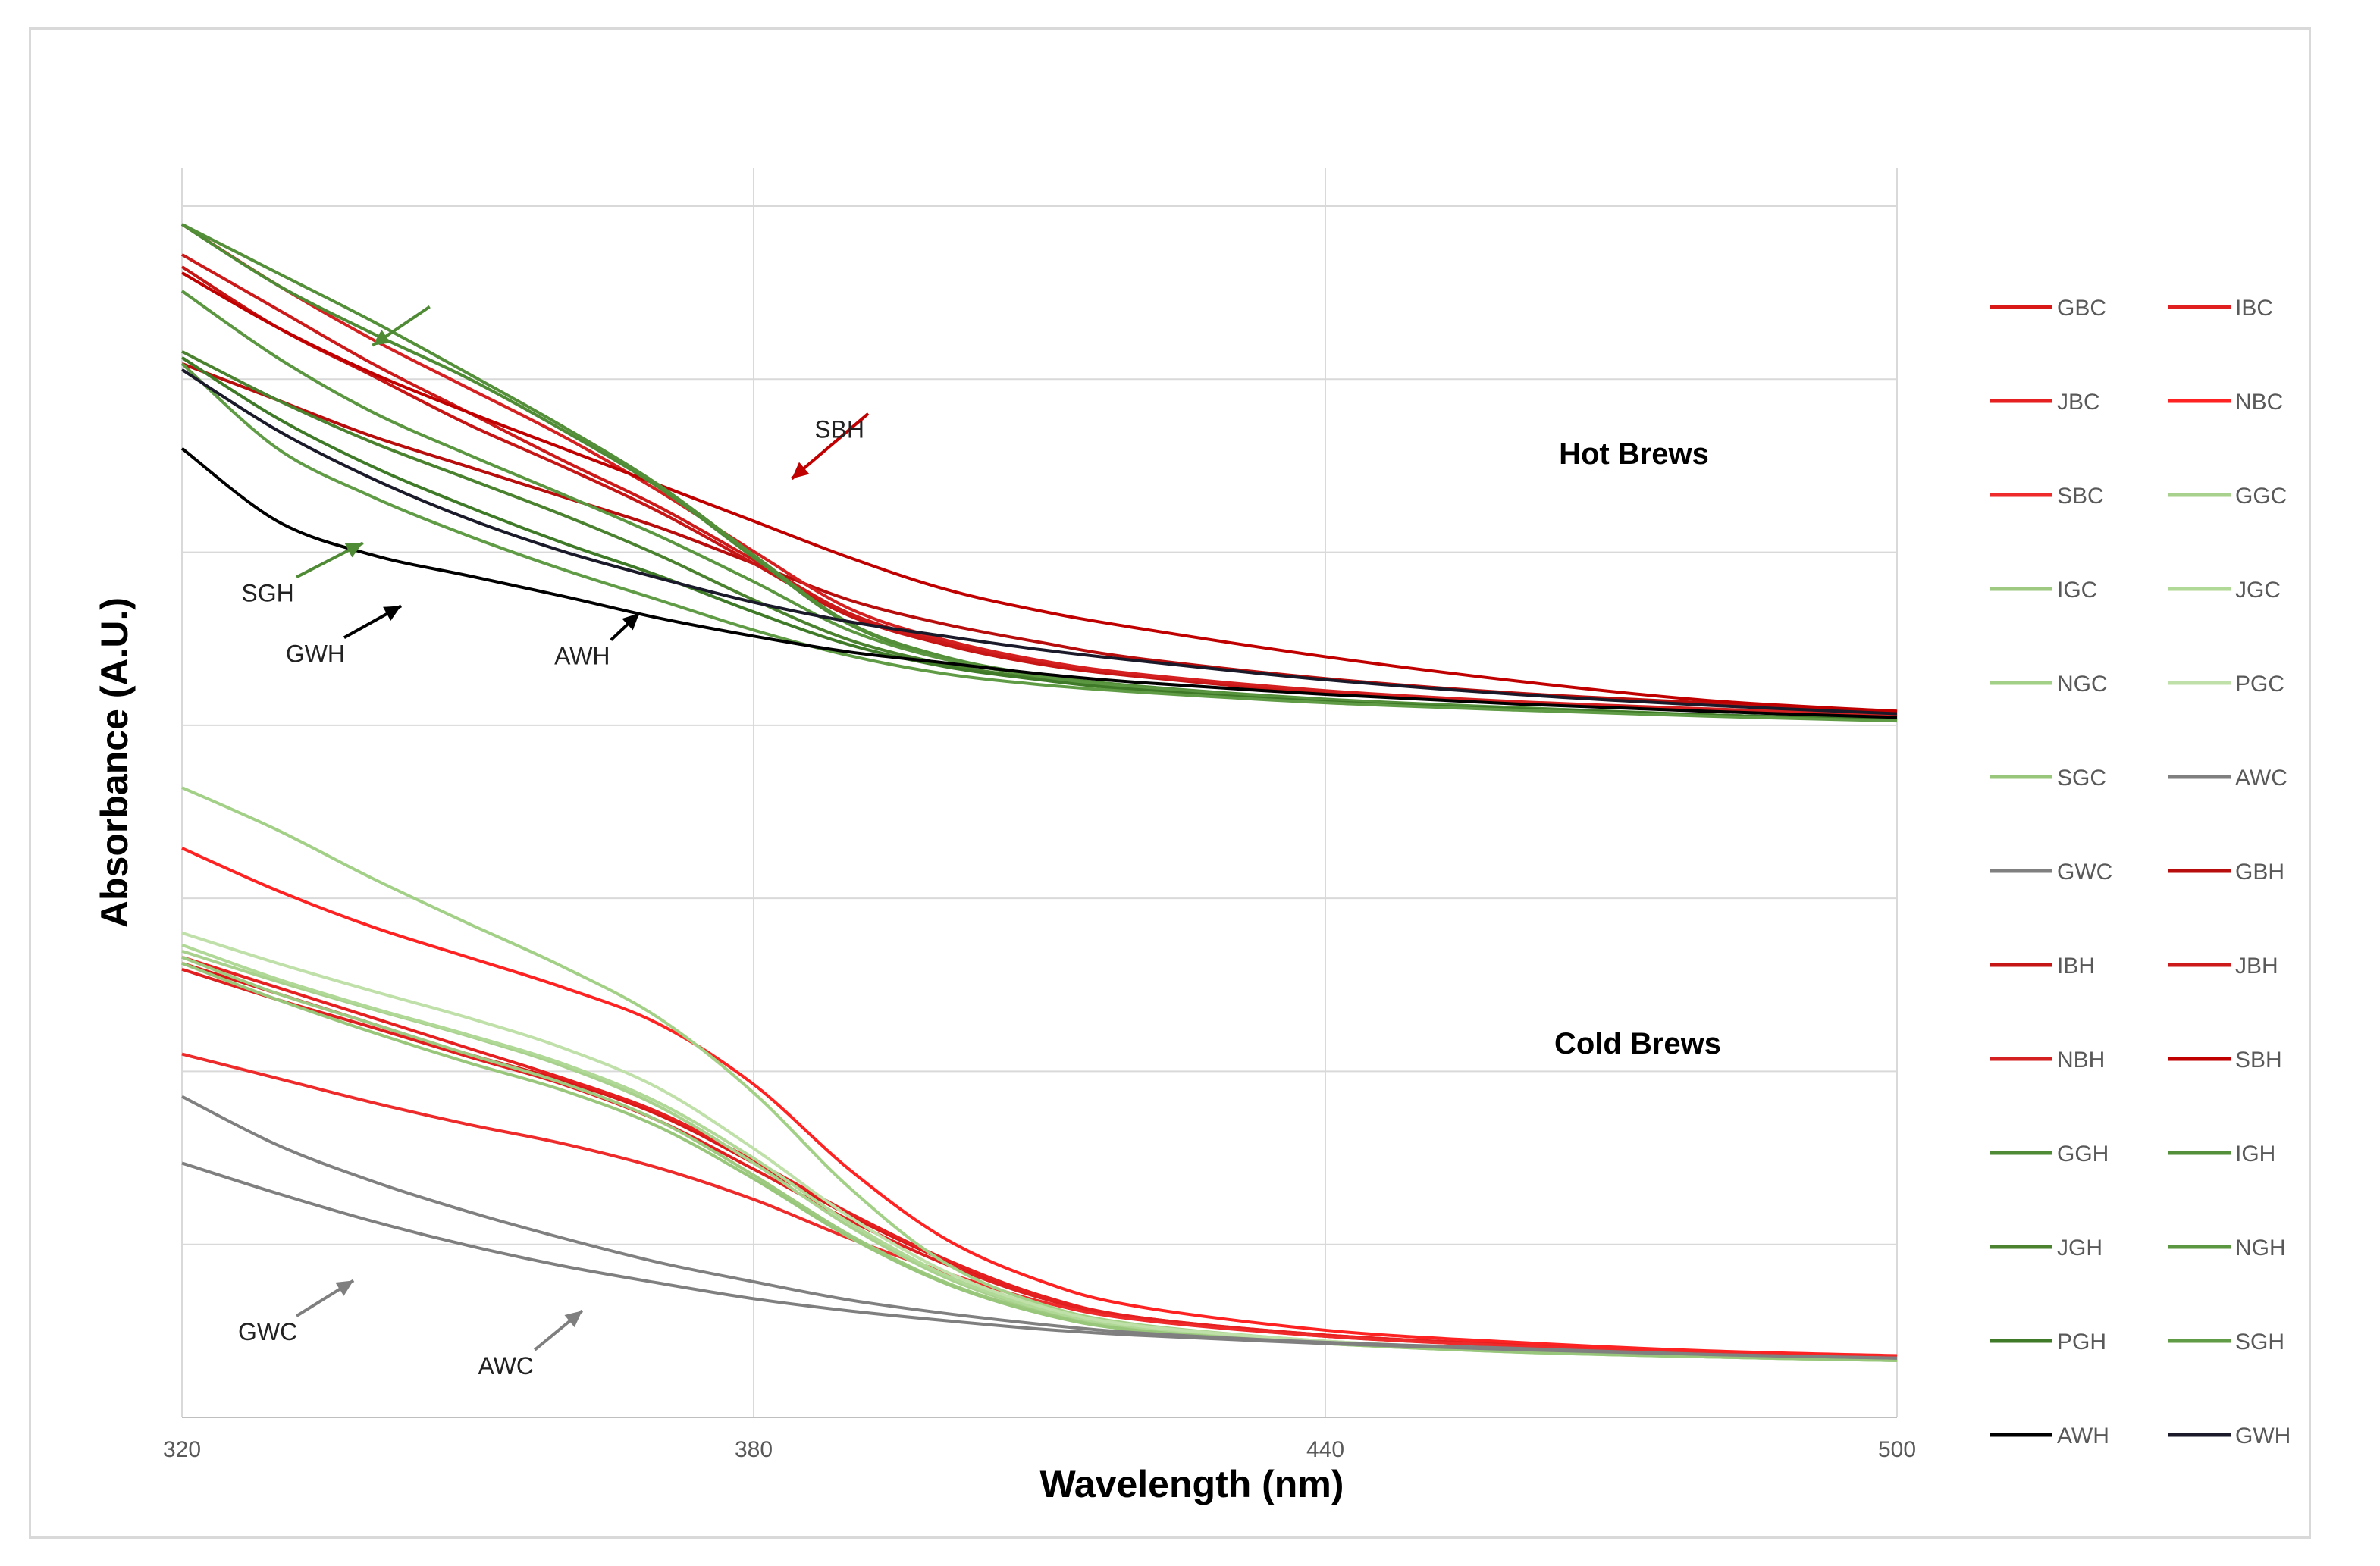 The height and width of the screenshot is (1566, 2380). Describe the element at coordinates (2259, 1342) in the screenshot. I see `legend-label-sgh: SGH` at that location.